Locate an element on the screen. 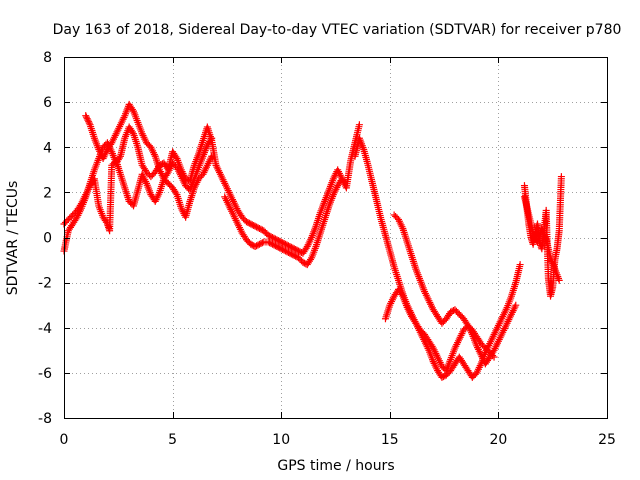  x-tick-labels: 0 5 10 15 20 25 is located at coordinates (338, 440).